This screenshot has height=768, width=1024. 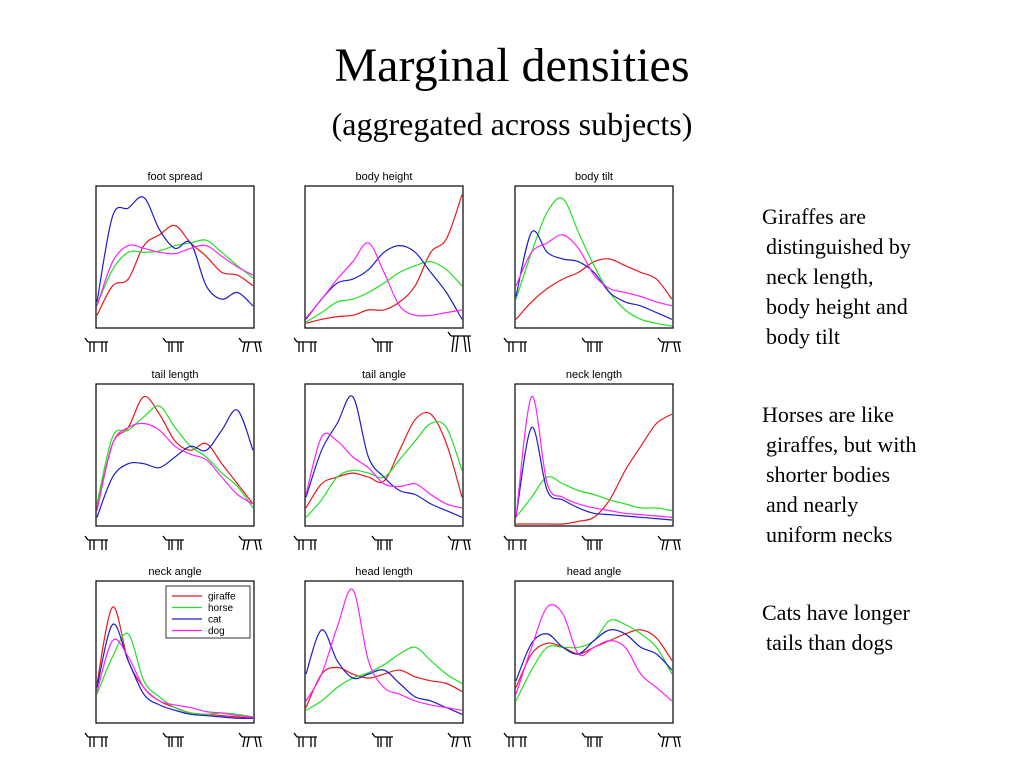 What do you see at coordinates (837, 306) in the screenshot?
I see `note-line: body height and` at bounding box center [837, 306].